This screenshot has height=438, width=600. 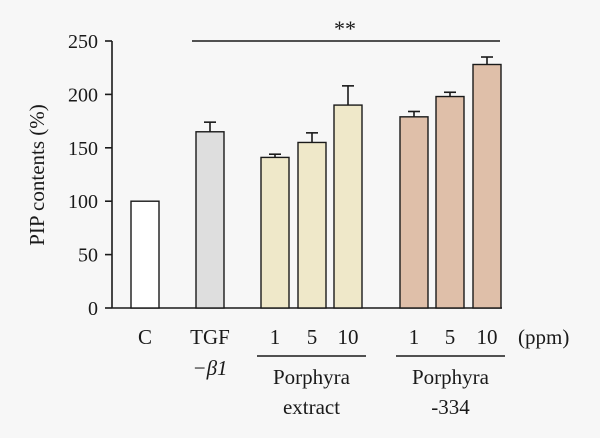 I want to click on group-labels: Porphyra extract Porphyra -334, so click(x=381, y=387).